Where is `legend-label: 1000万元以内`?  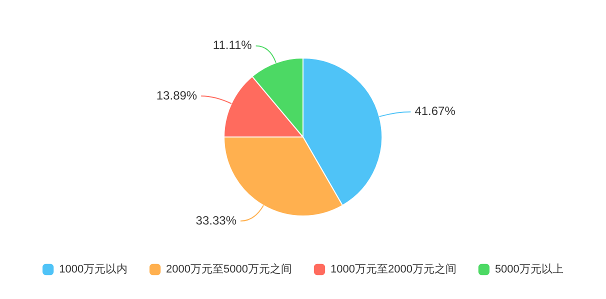 legend-label: 1000万元以内 is located at coordinates (93, 269).